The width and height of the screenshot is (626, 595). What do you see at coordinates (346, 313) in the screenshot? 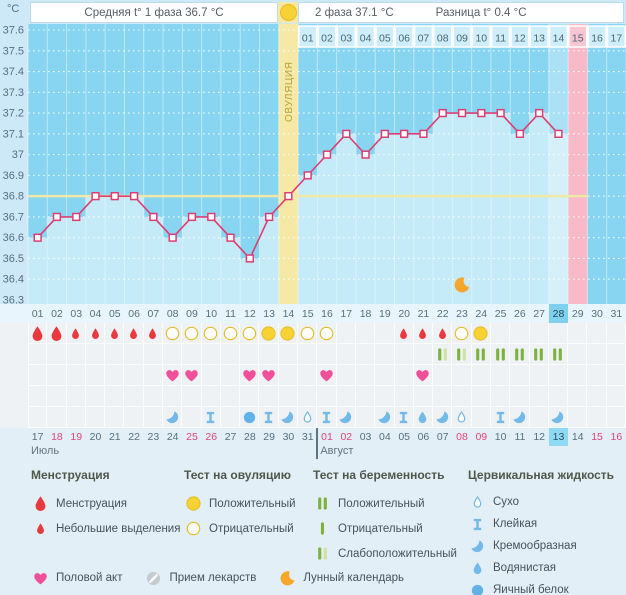
I see `cycle-day-cell: 17` at bounding box center [346, 313].